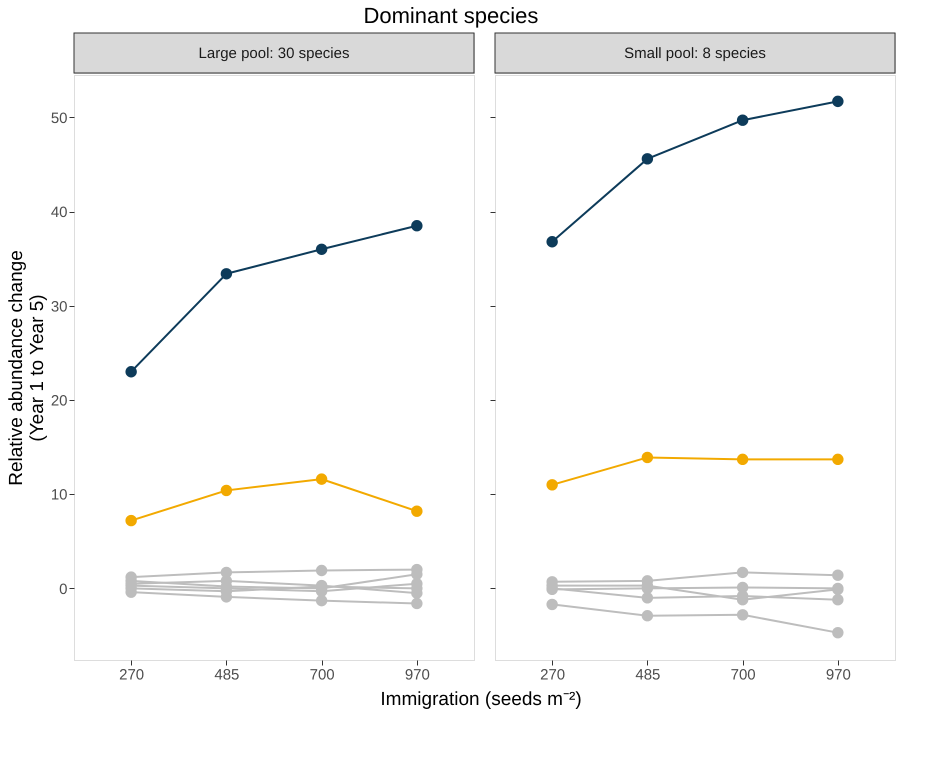 This screenshot has height=757, width=947. Describe the element at coordinates (59, 118) in the screenshot. I see `y-tick-label: 50` at that location.